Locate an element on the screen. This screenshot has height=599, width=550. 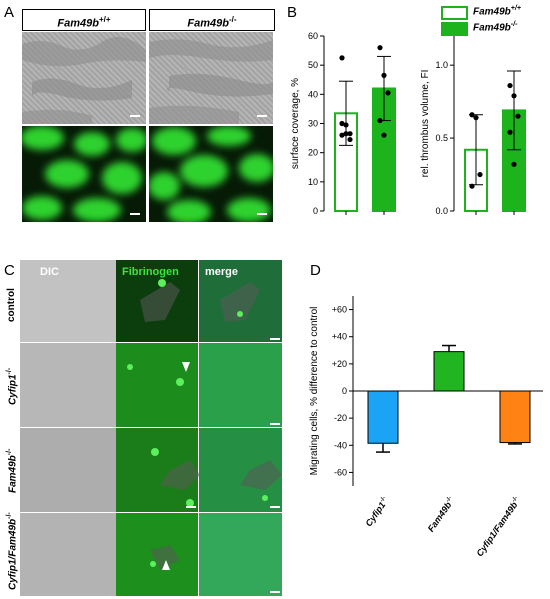
header-wildtype: Fam49b+/+ is located at coordinates (84, 20).